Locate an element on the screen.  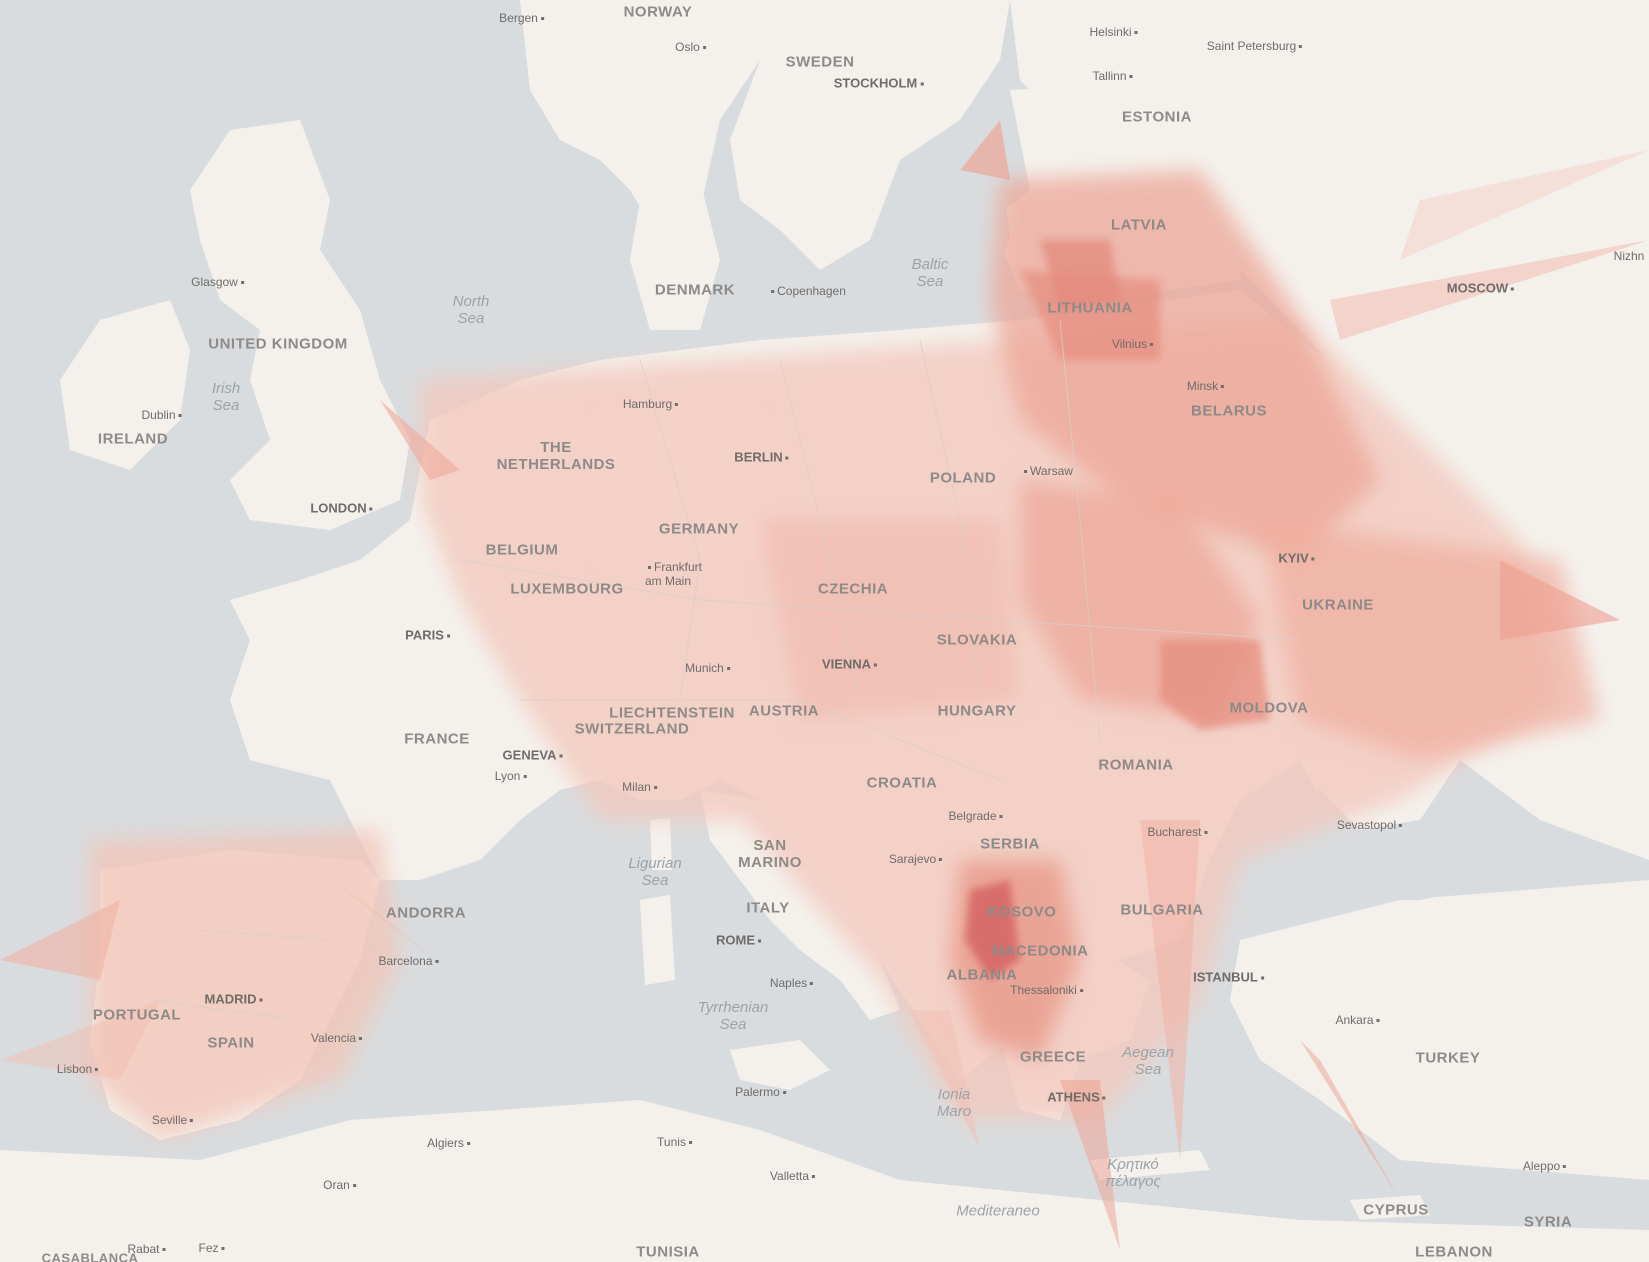
label-irish-sea: Irish Sea is located at coordinates (226, 397).